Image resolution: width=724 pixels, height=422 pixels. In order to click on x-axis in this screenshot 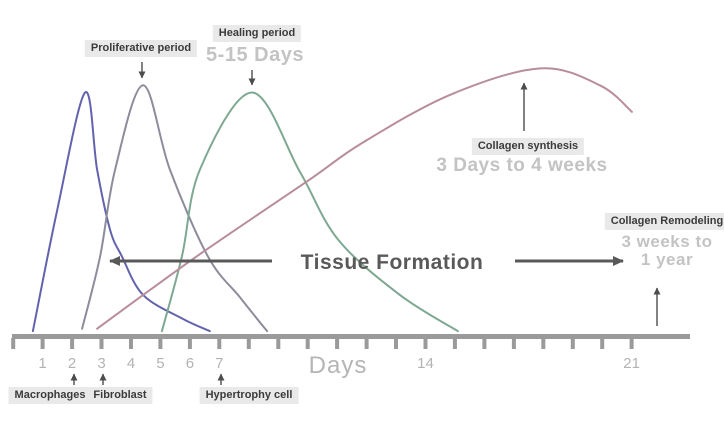, I will do `click(350, 341)`.